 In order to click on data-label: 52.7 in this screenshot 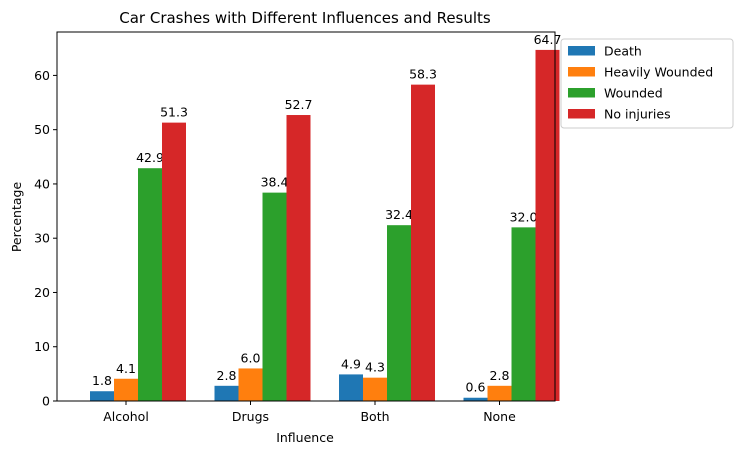, I will do `click(299, 104)`.